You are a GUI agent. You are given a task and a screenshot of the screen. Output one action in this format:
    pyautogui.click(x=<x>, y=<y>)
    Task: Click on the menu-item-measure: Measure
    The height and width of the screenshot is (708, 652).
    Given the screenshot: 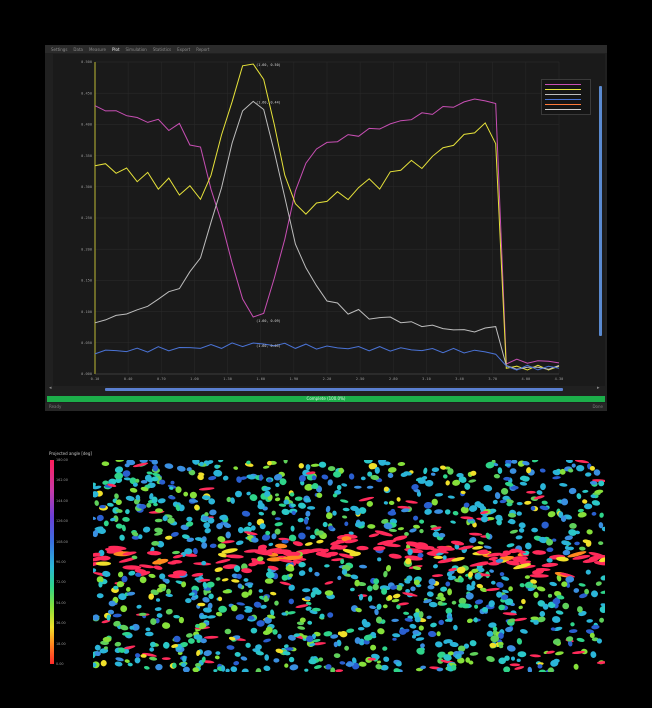 What is the action you would take?
    pyautogui.click(x=97, y=49)
    